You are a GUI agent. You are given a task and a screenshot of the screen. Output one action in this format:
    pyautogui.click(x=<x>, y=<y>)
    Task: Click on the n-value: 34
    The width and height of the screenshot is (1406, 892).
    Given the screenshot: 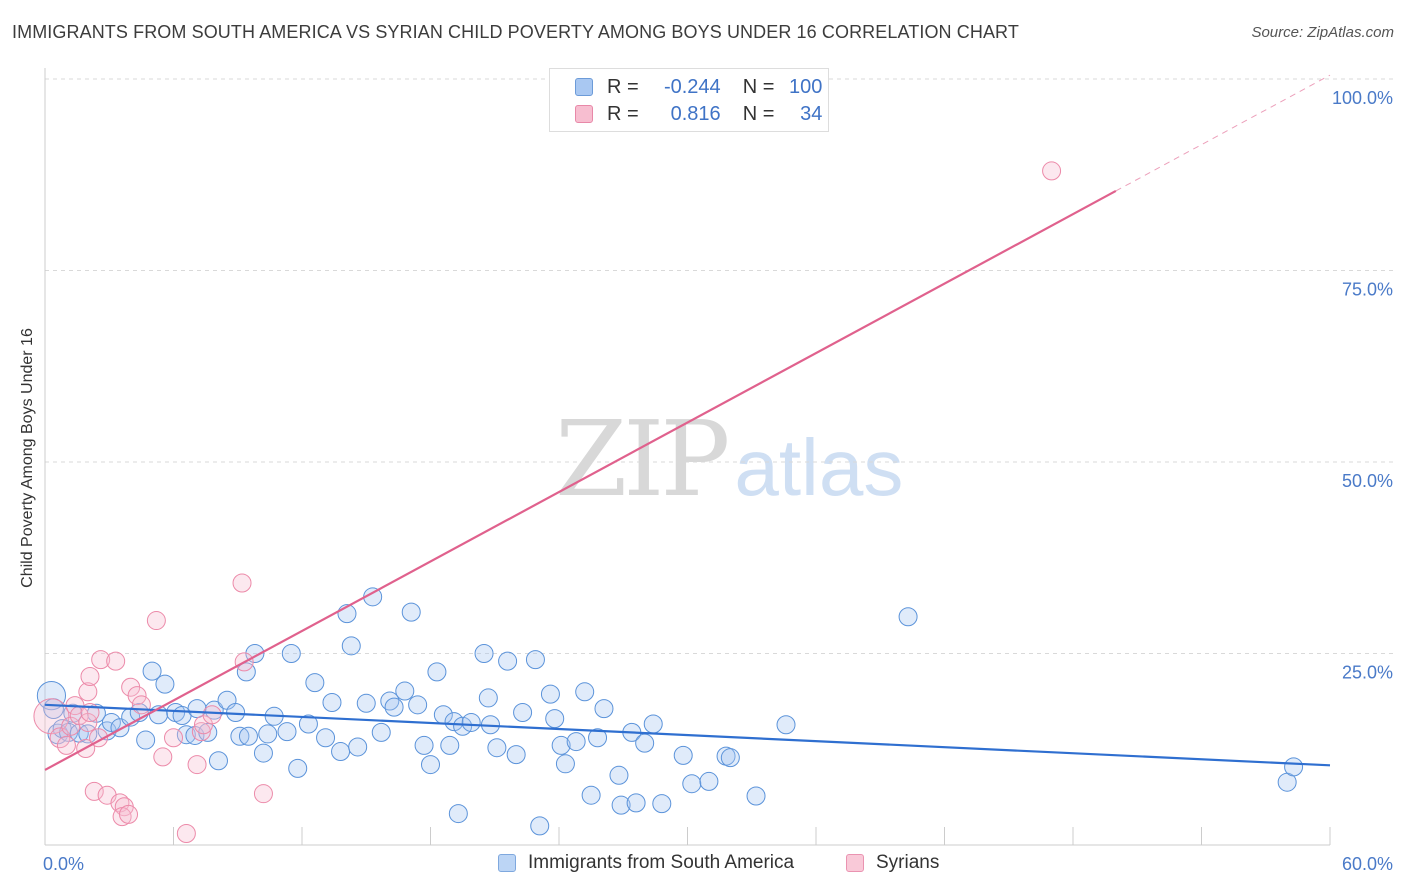 What is the action you would take?
    pyautogui.click(x=811, y=113)
    